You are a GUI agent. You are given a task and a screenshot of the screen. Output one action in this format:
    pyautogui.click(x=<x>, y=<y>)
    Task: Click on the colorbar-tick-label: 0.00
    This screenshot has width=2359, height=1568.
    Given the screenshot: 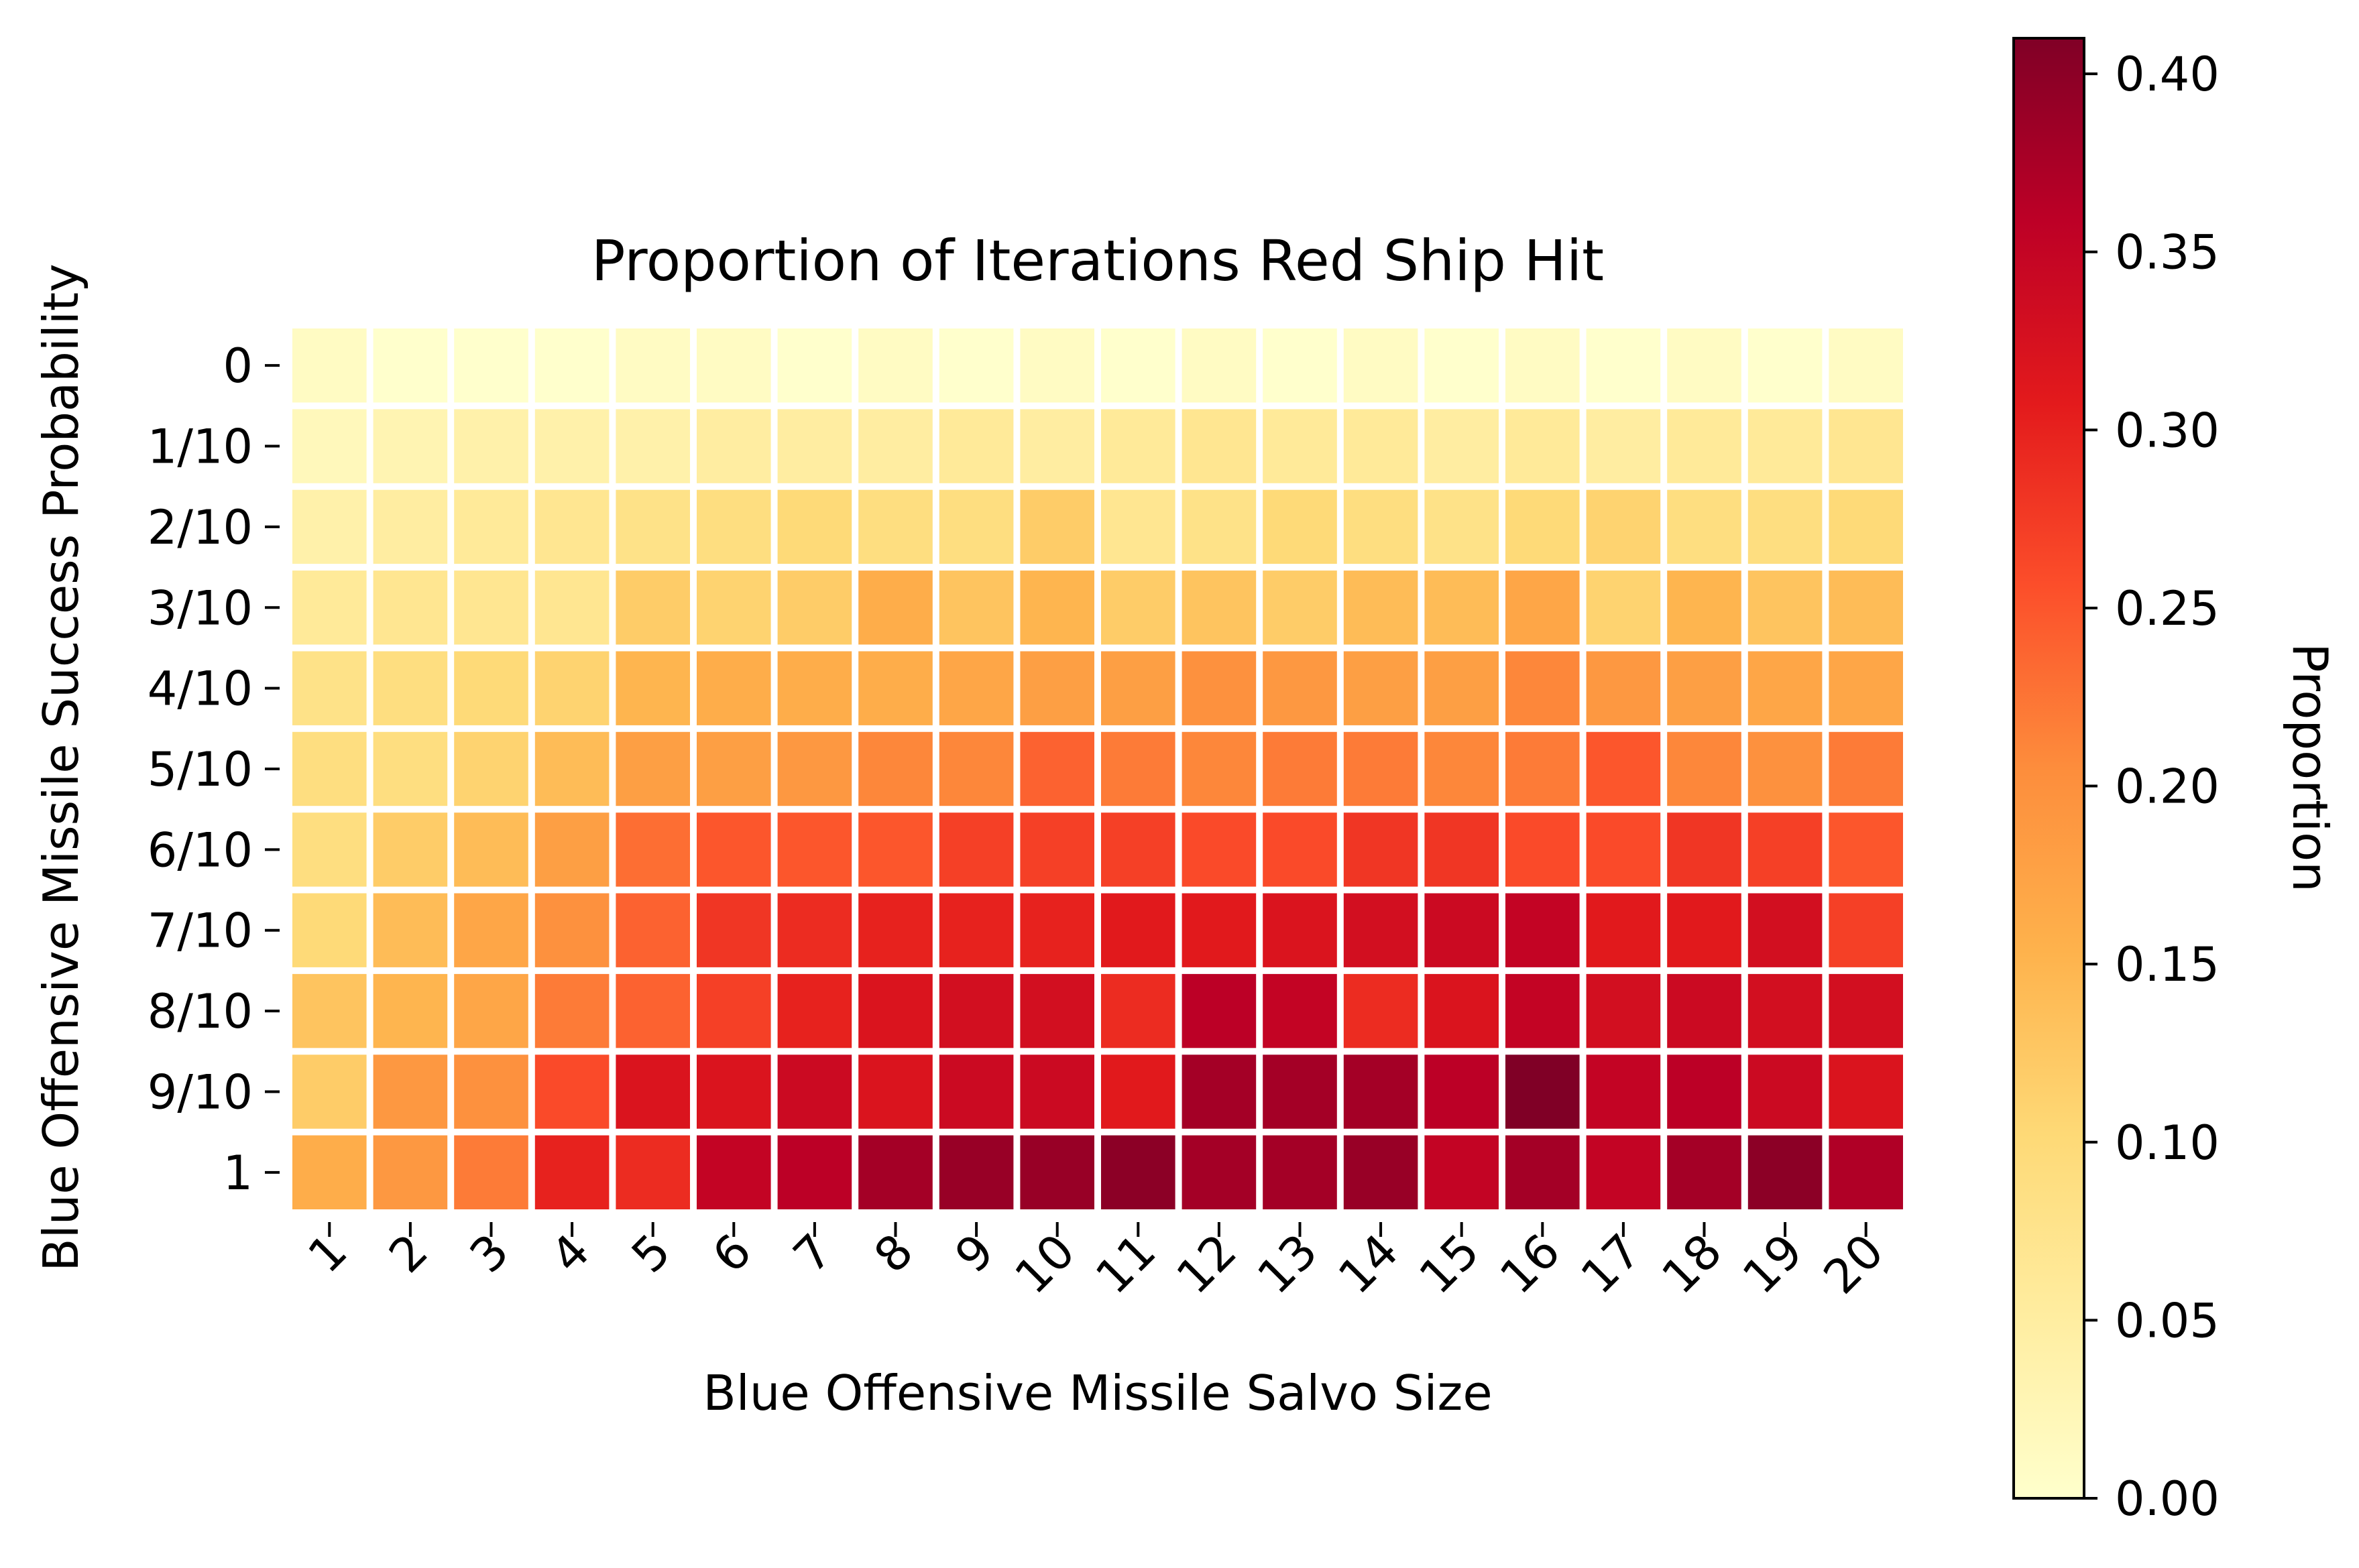 What is the action you would take?
    pyautogui.click(x=2168, y=1498)
    